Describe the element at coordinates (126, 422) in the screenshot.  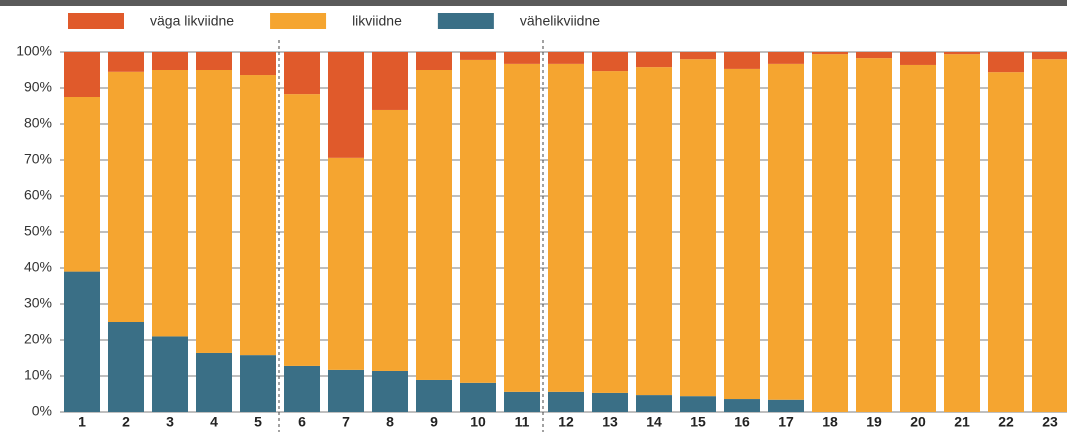
I see `x-tick-label: 2` at that location.